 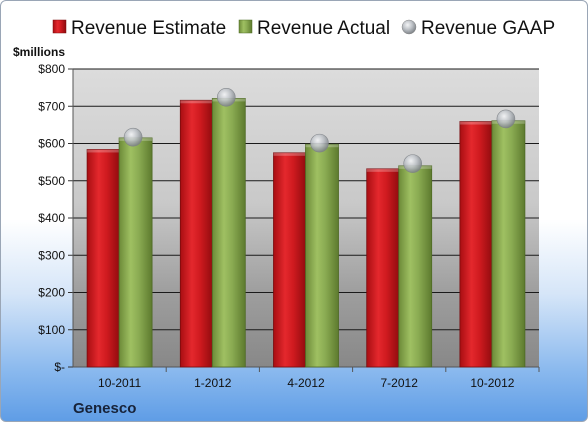 What do you see at coordinates (409, 27) in the screenshot?
I see `legend-marker-gaap` at bounding box center [409, 27].